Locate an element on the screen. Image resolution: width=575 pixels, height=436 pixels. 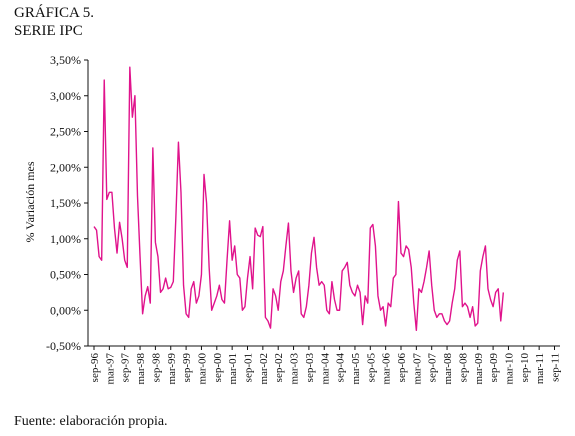
y-tick-label: 1,50% is located at coordinates (65, 203).